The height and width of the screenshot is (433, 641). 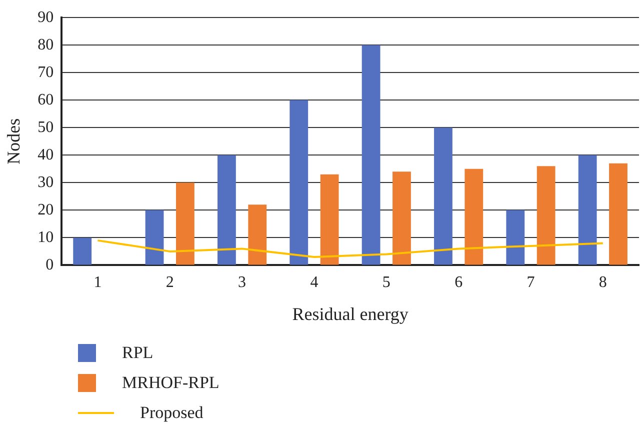 What do you see at coordinates (98, 283) in the screenshot?
I see `x-tick-label: 1` at bounding box center [98, 283].